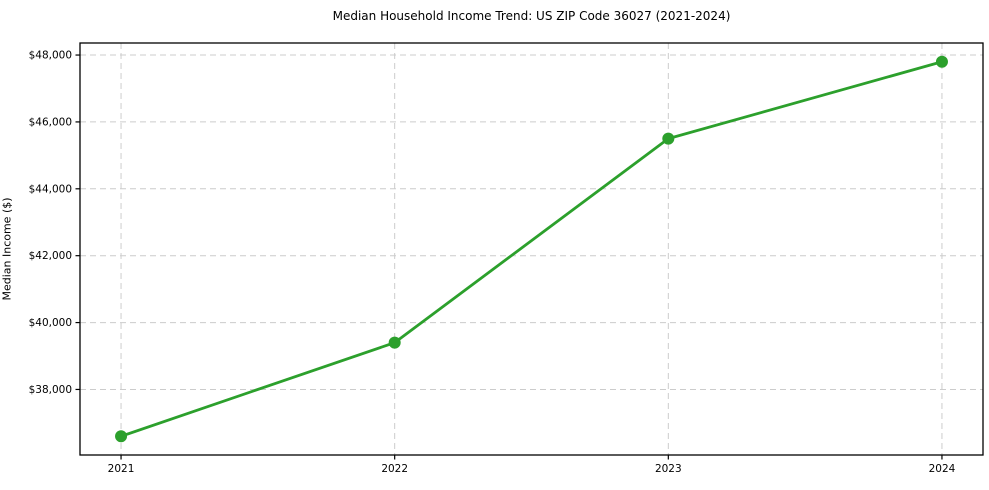 This screenshot has height=490, width=989. What do you see at coordinates (50, 256) in the screenshot?
I see `y-tick-label: $42,000` at bounding box center [50, 256].